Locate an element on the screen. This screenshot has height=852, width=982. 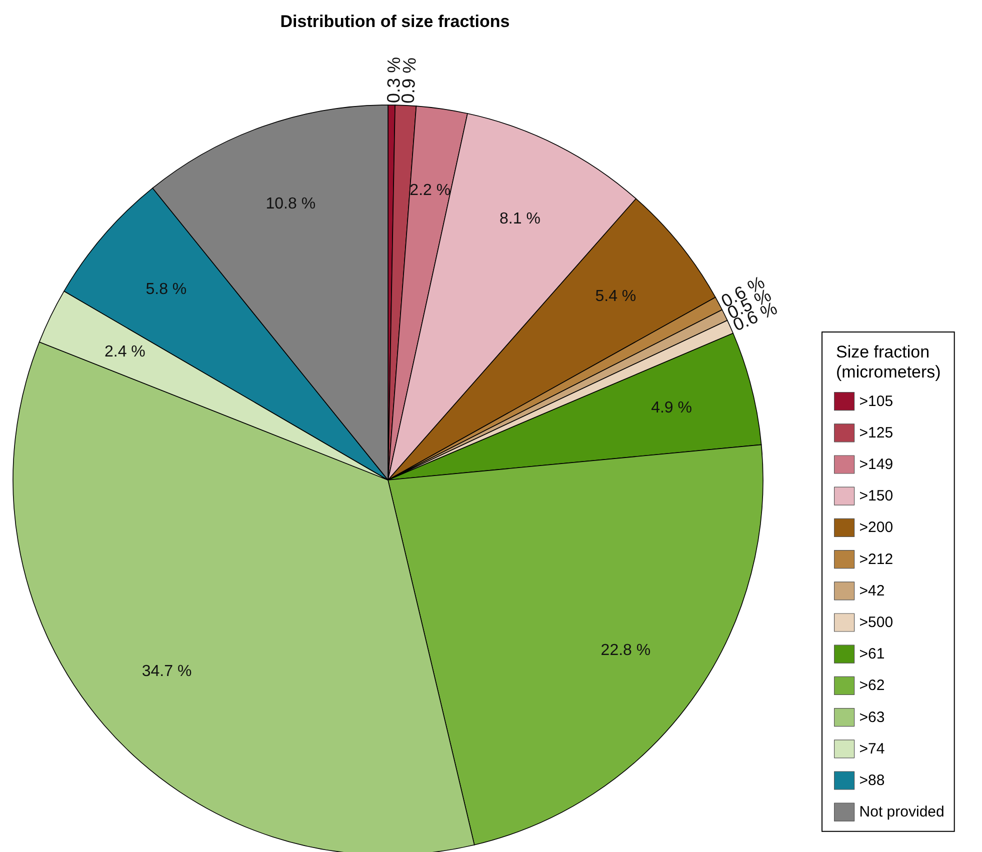
legend-label: >212 is located at coordinates (876, 559).